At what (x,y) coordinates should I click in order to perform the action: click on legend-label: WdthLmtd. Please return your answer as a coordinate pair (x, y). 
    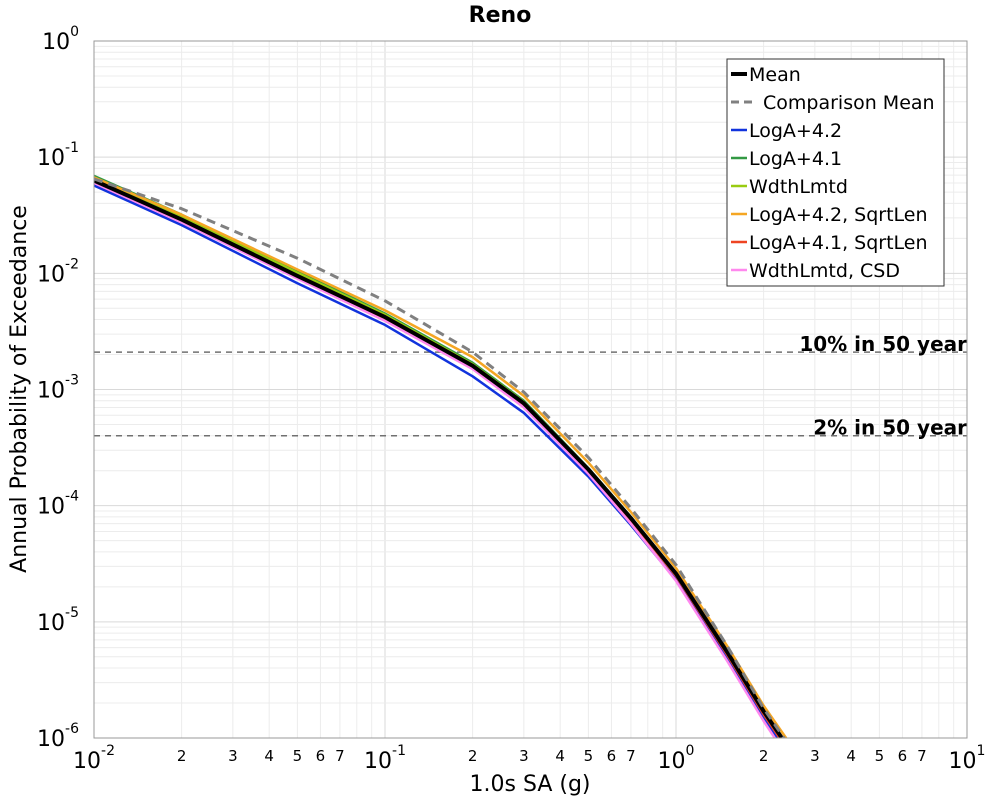
    Looking at the image, I should click on (798, 187).